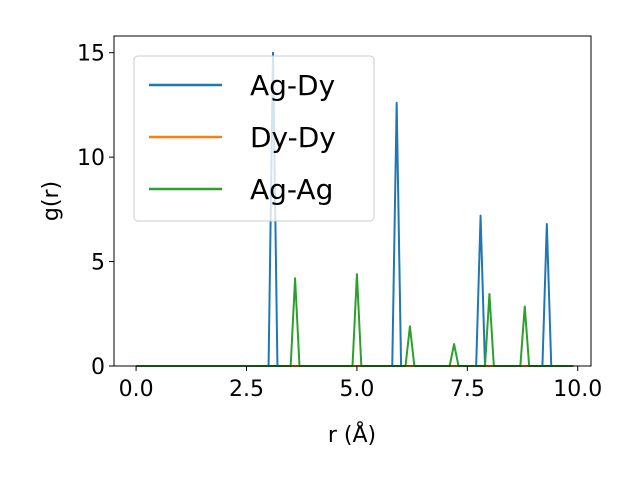 The height and width of the screenshot is (480, 640). I want to click on x-axis-ticks: 0.0 2.5 5.0 7.5 10.0, so click(360, 384).